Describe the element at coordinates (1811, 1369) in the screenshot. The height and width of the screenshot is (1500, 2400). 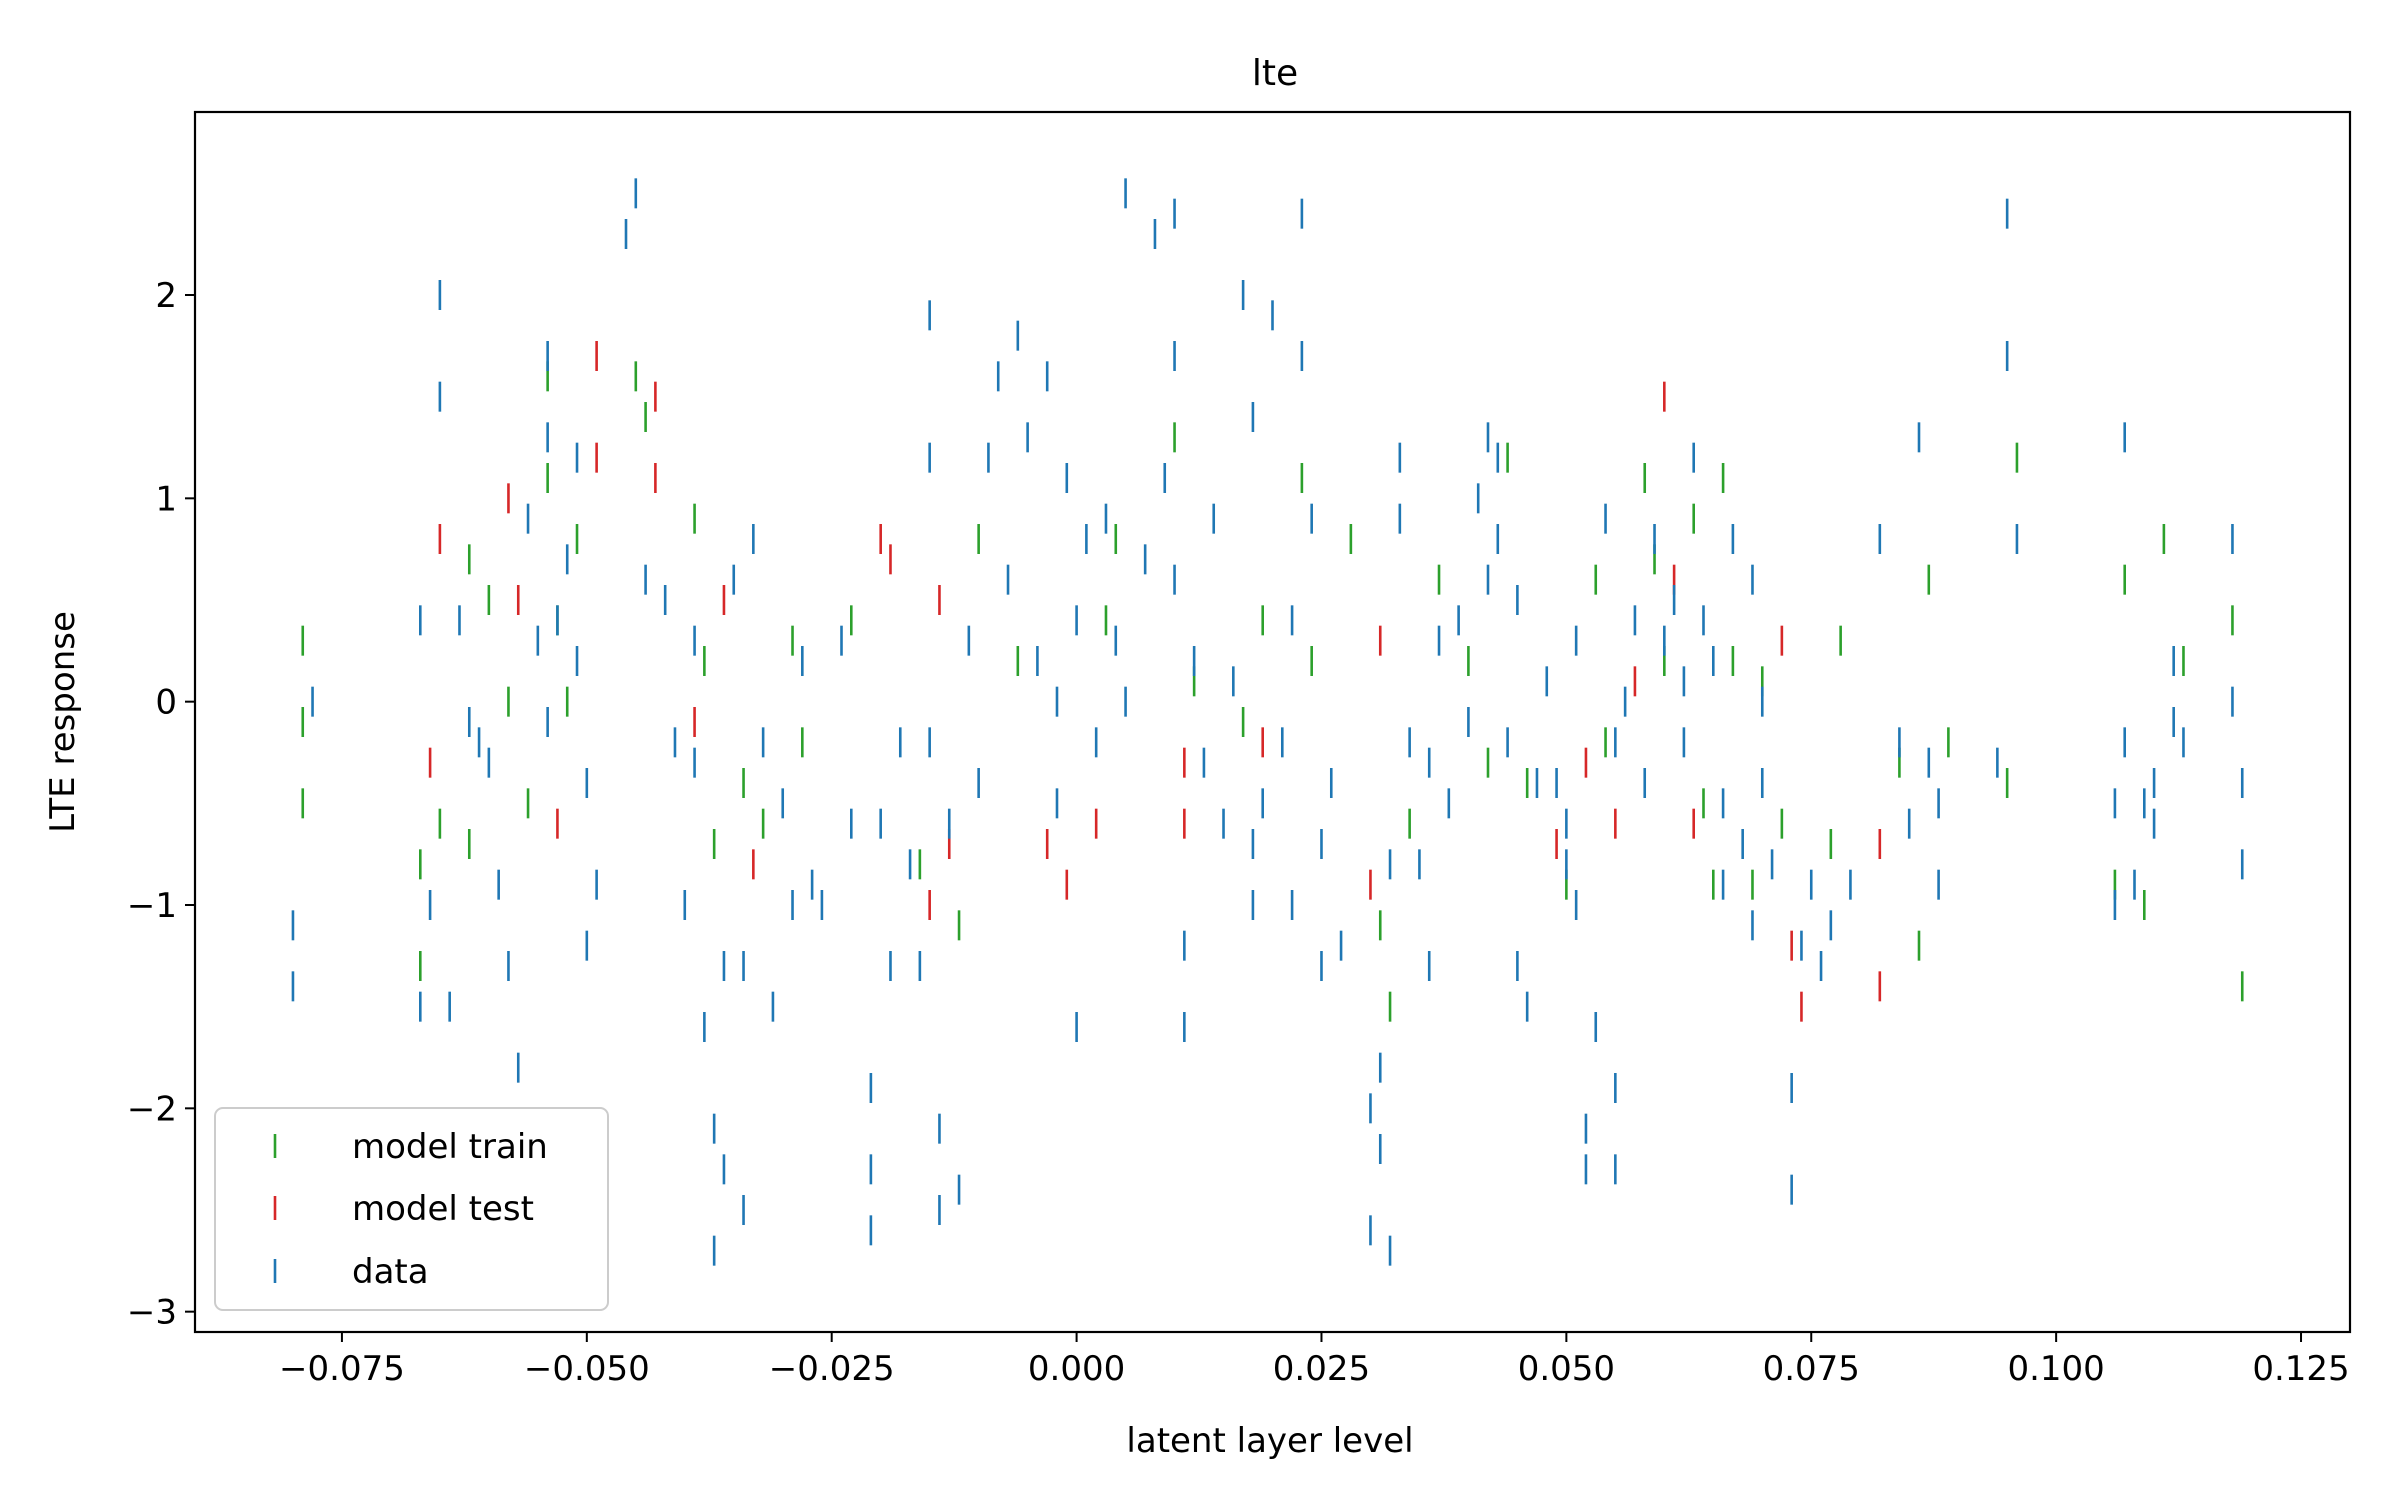
I see `x-tick-label: 0.075` at that location.